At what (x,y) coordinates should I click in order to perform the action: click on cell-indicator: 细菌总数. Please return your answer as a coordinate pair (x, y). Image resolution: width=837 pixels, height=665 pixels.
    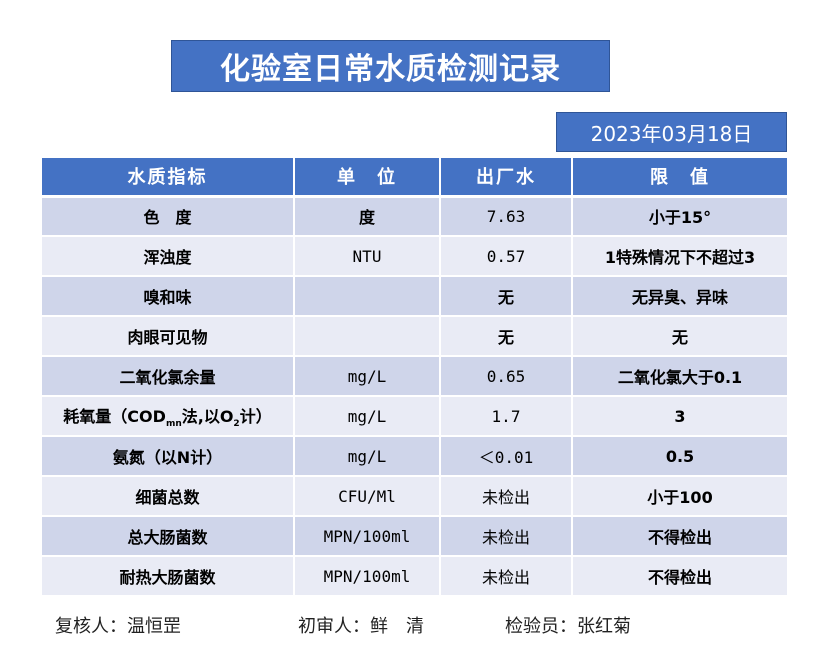
    Looking at the image, I should click on (168, 496).